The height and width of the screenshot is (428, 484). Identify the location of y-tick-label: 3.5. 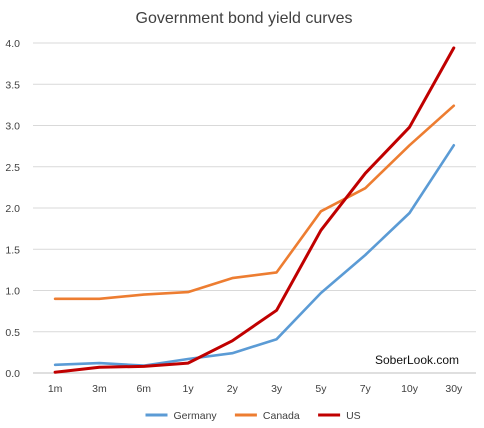
(12, 85).